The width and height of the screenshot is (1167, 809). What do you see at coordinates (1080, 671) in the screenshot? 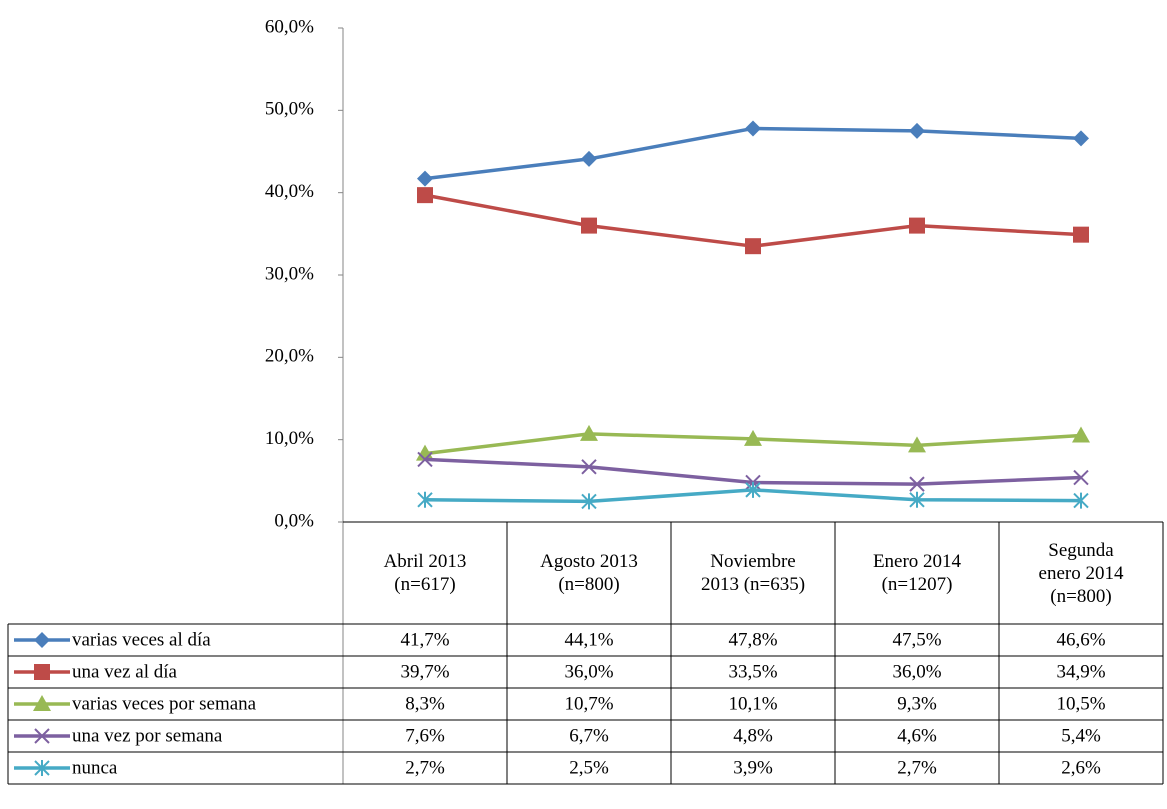
I see `data-label: 34,9%` at bounding box center [1080, 671].